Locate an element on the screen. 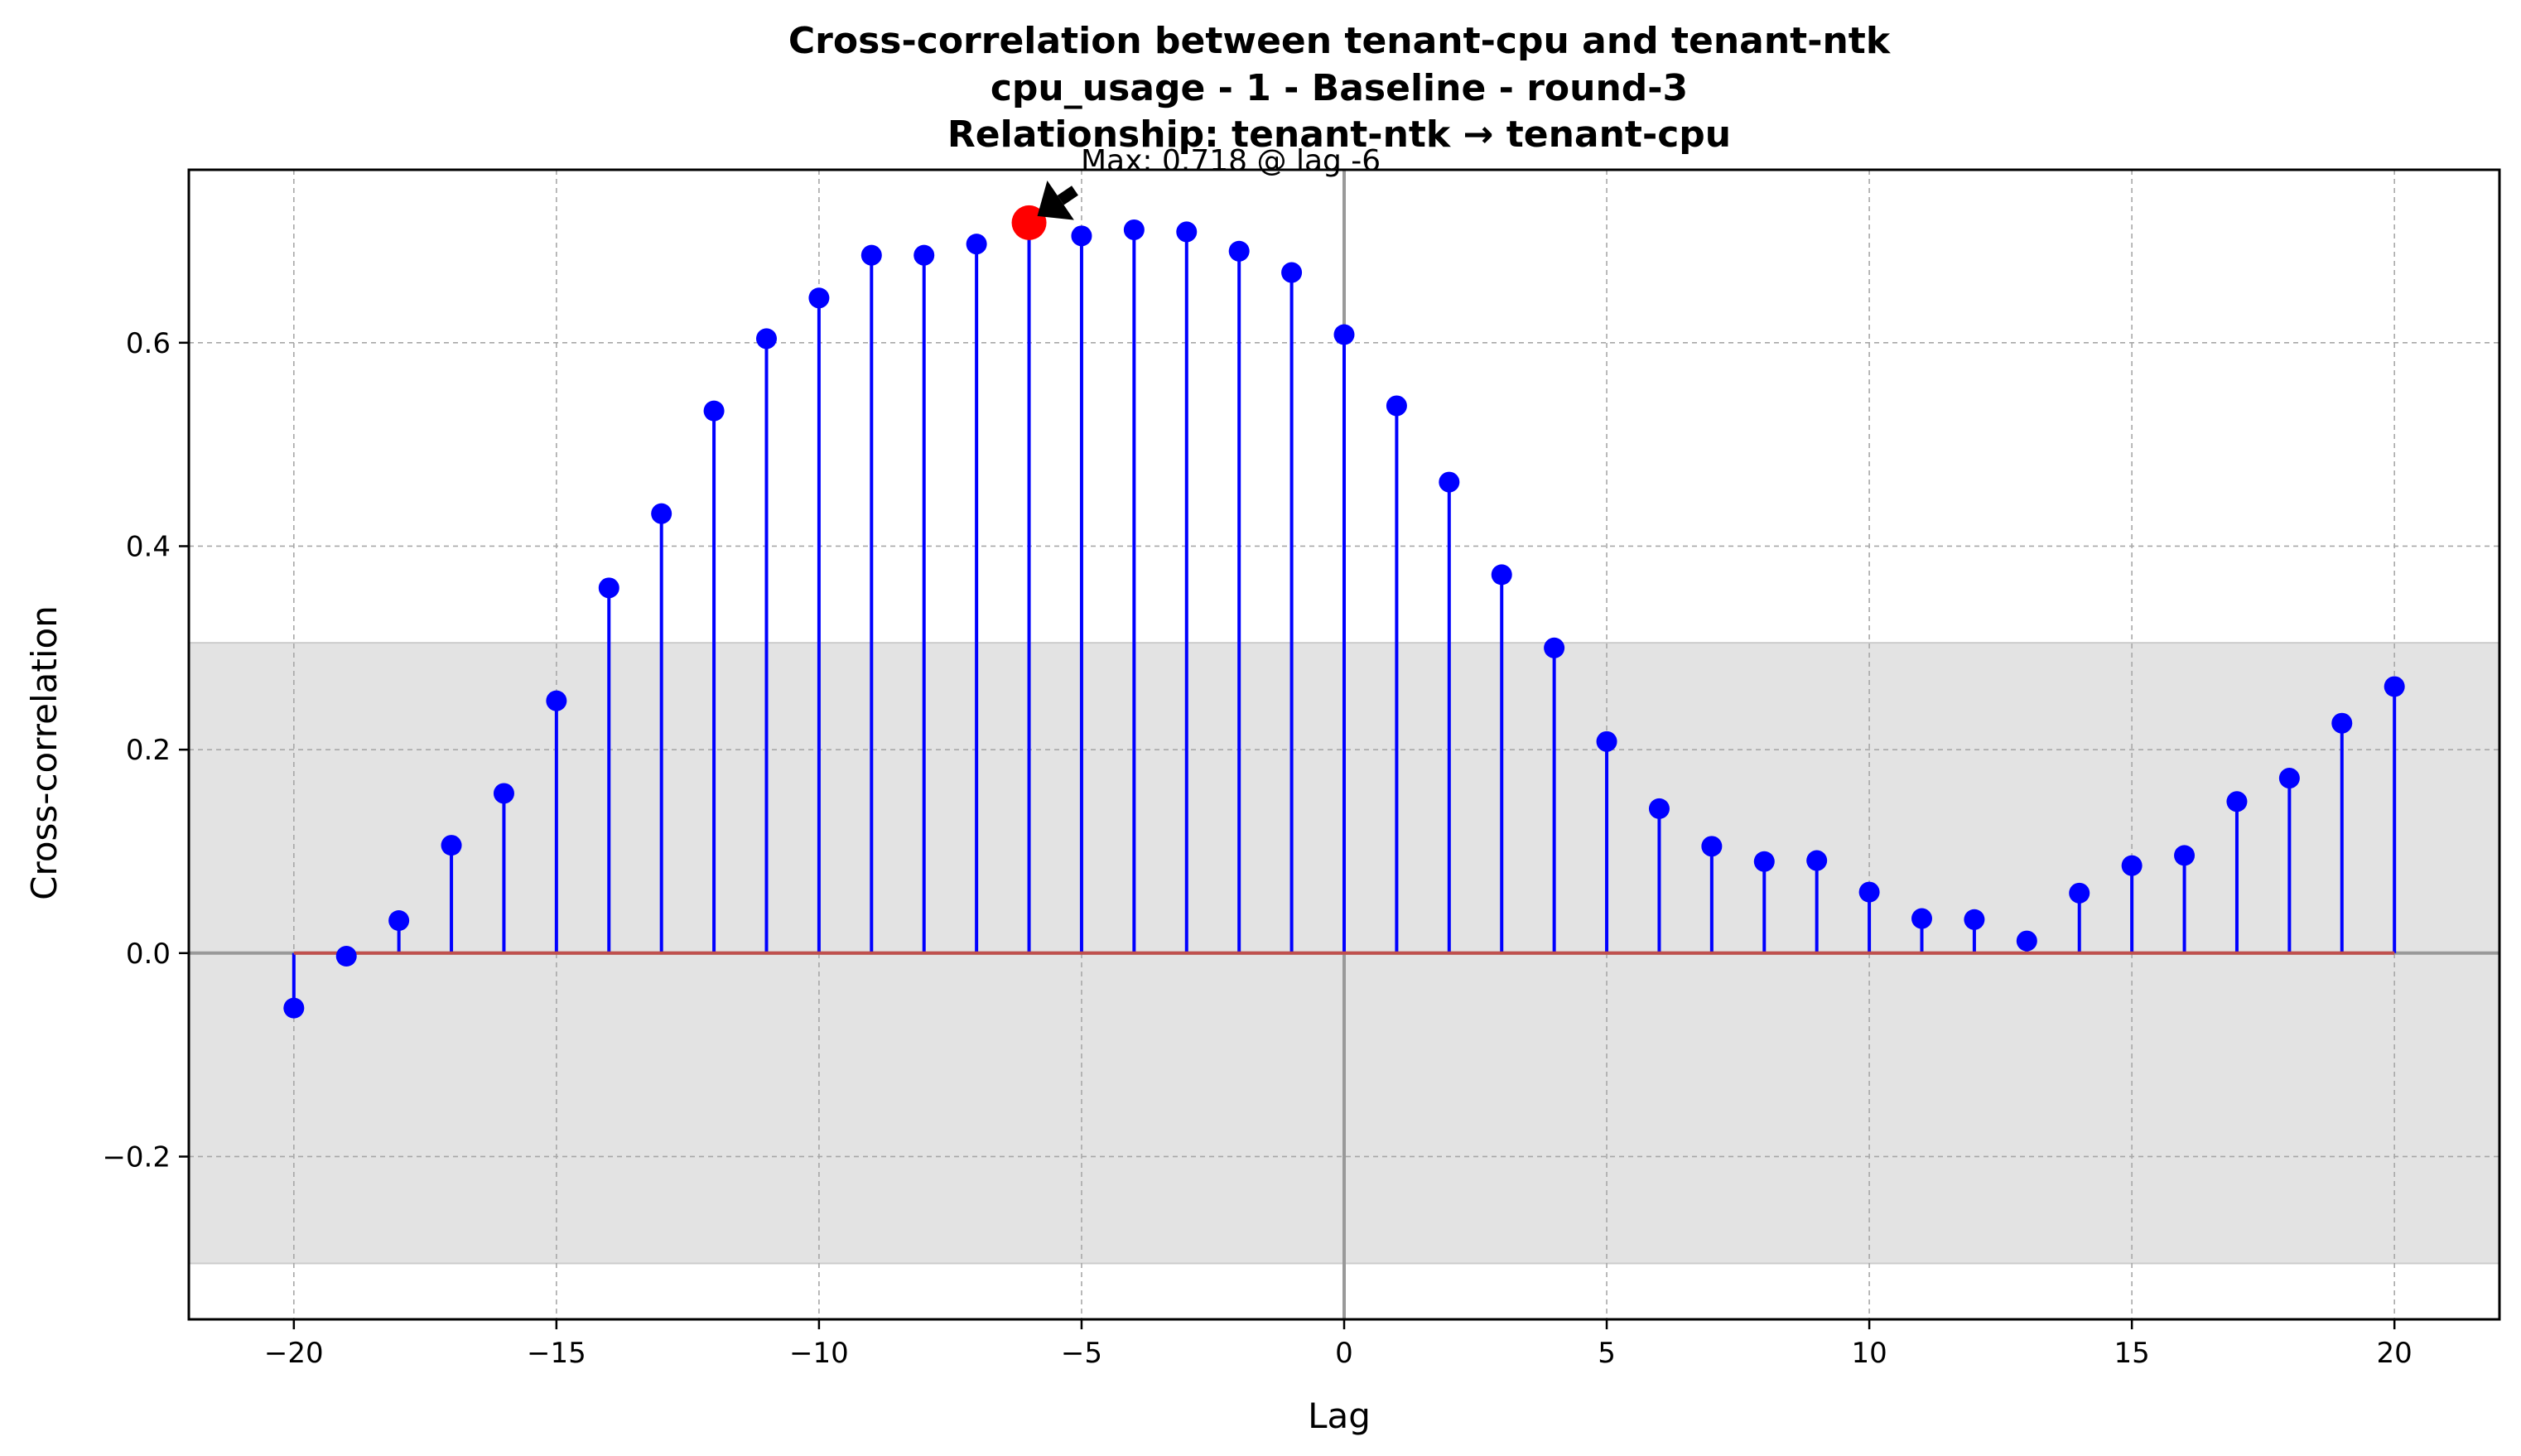  x-tick-label: −20 is located at coordinates (294, 1353).